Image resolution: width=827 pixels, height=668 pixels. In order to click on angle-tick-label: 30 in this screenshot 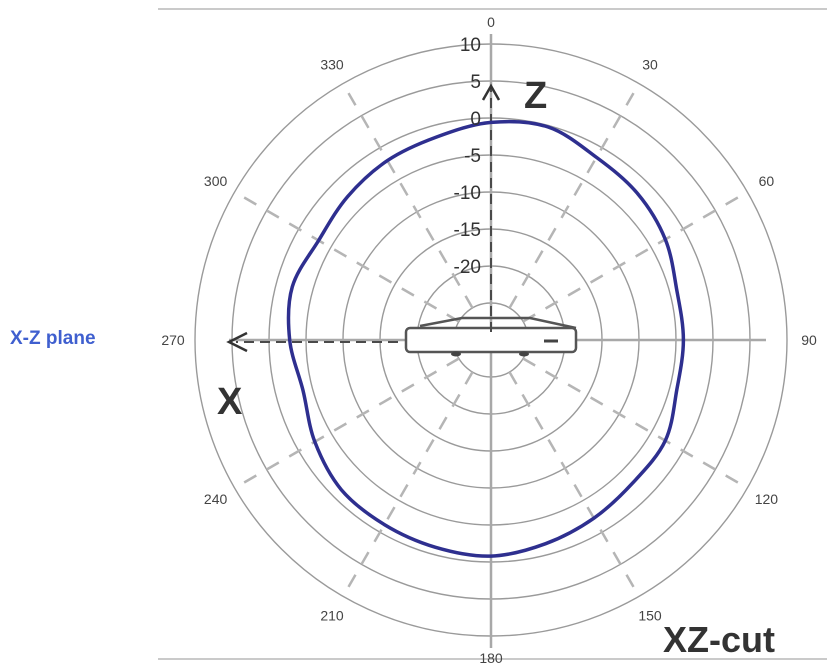, I will do `click(650, 65)`.